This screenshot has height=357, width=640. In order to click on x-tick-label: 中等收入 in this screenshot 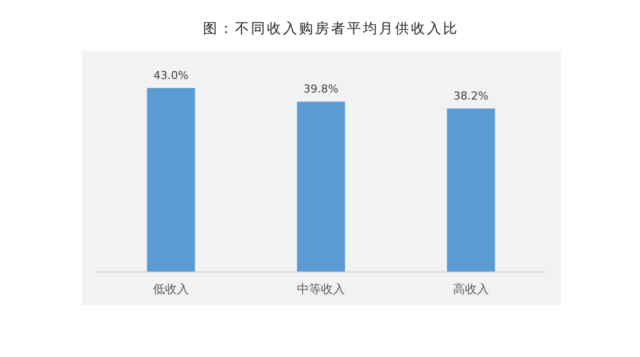, I will do `click(321, 289)`.